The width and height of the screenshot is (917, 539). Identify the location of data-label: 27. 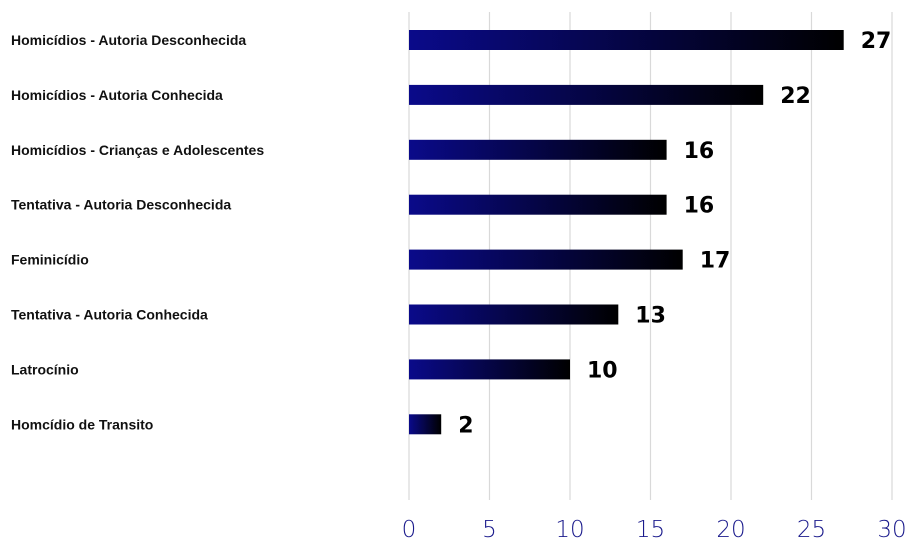
(876, 41).